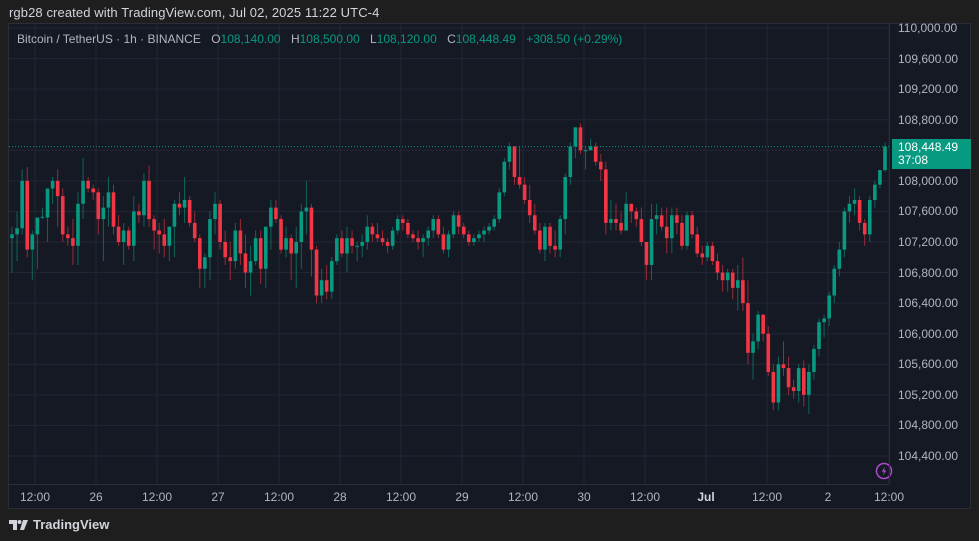 This screenshot has width=979, height=541. Describe the element at coordinates (406, 39) in the screenshot. I see `low-value: 108,120.00` at that location.